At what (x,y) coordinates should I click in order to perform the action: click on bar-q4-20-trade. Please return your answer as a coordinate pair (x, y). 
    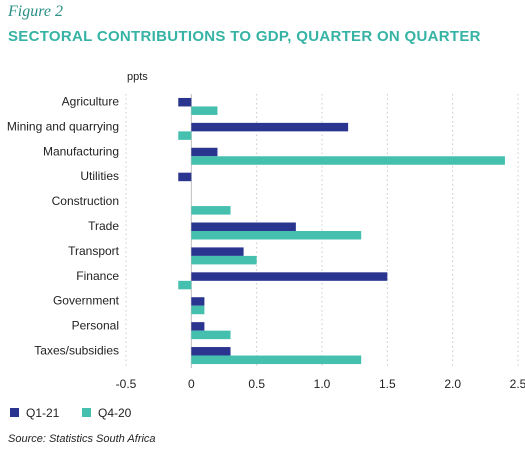
    Looking at the image, I should click on (276, 235).